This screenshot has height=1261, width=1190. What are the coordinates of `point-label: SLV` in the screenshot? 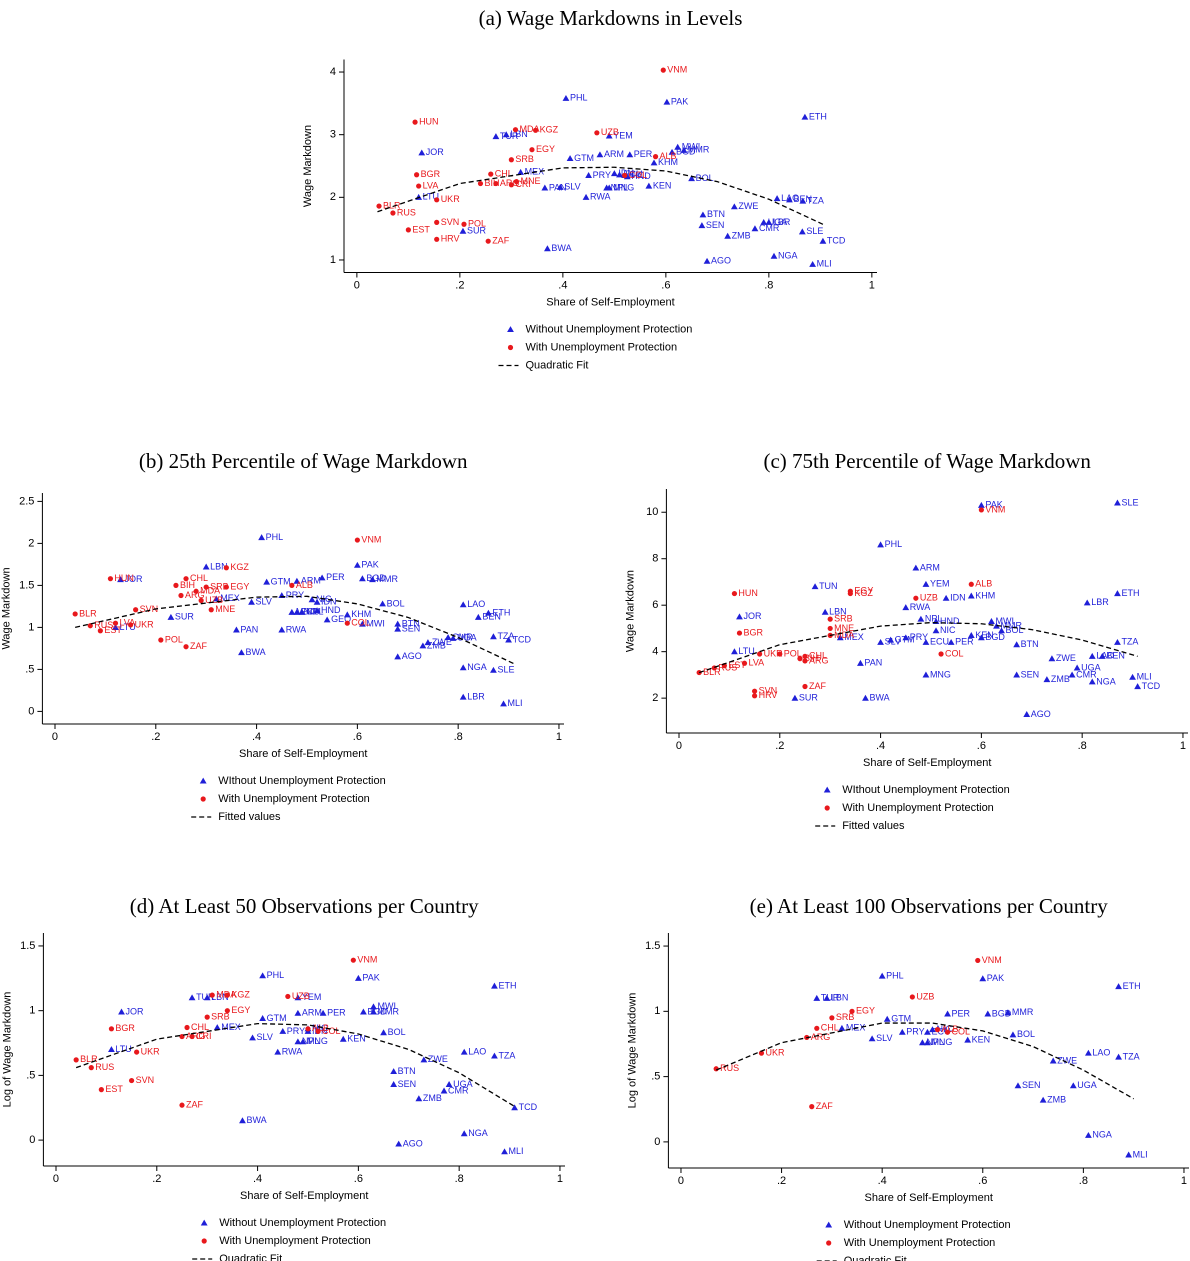 It's located at (884, 1038).